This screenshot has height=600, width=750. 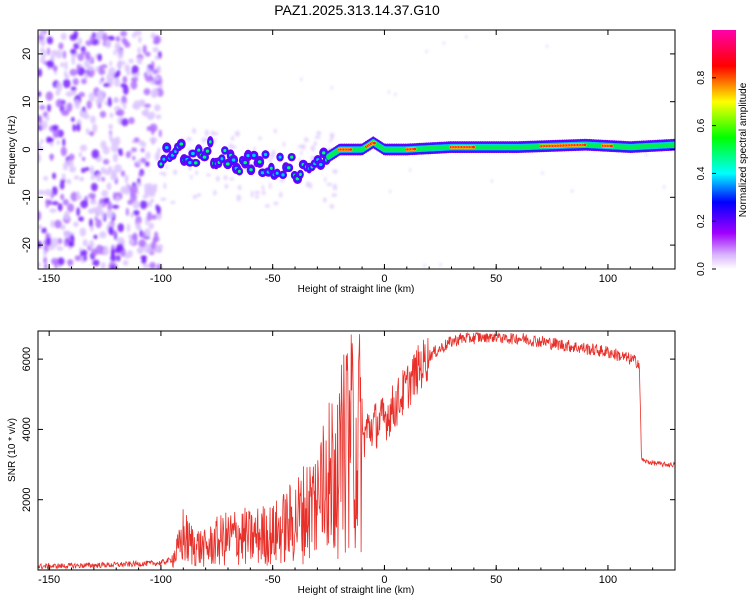 I want to click on y-tick-label: 10, so click(x=27, y=102).